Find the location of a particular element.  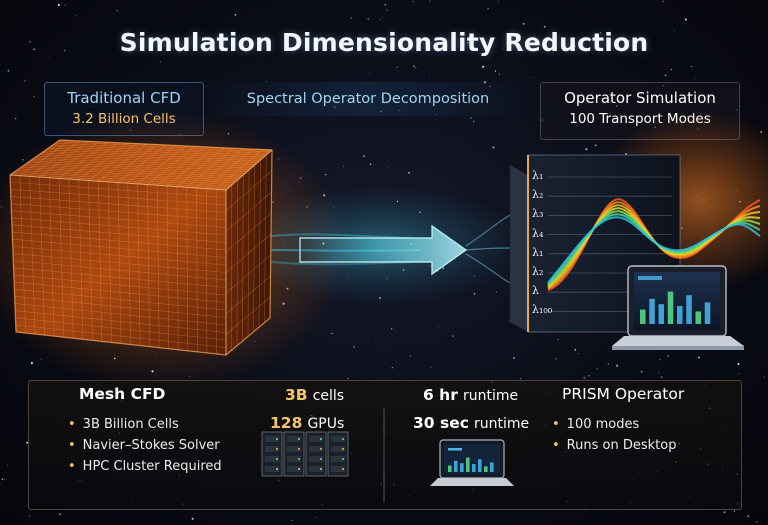

mesh-bullet-2: Navier–Stokes Solver is located at coordinates (145, 445).